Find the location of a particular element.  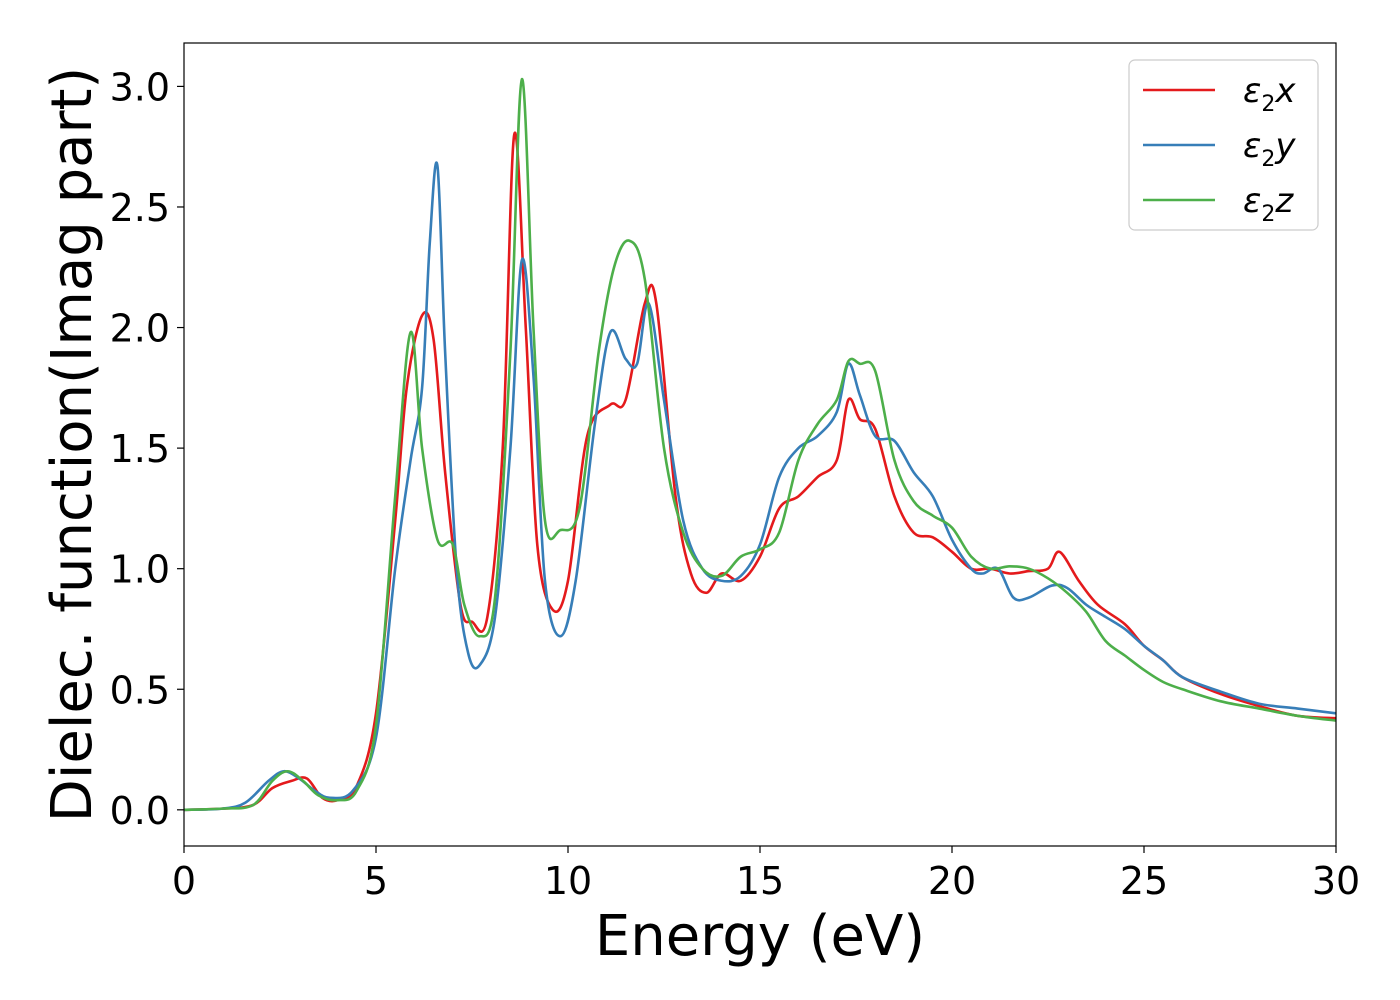

x-tick-label: 5 is located at coordinates (376, 881).